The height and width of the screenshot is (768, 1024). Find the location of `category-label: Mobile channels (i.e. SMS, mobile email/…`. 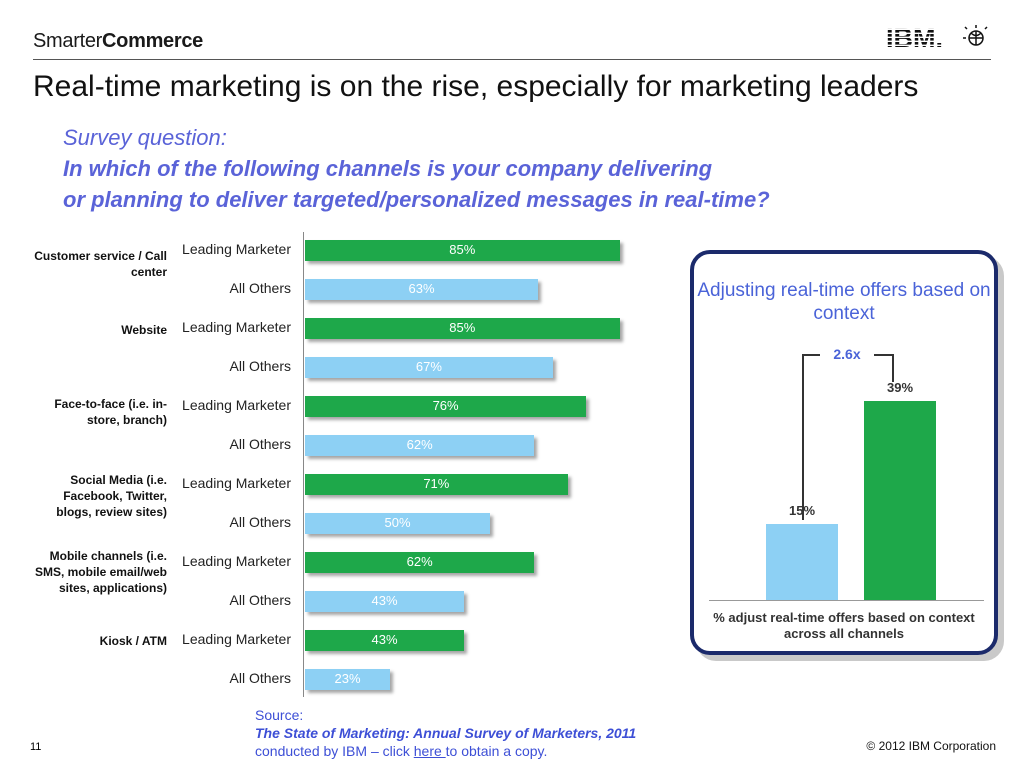

category-label: Mobile channels (i.e. SMS, mobile email/… is located at coordinates (100, 572).